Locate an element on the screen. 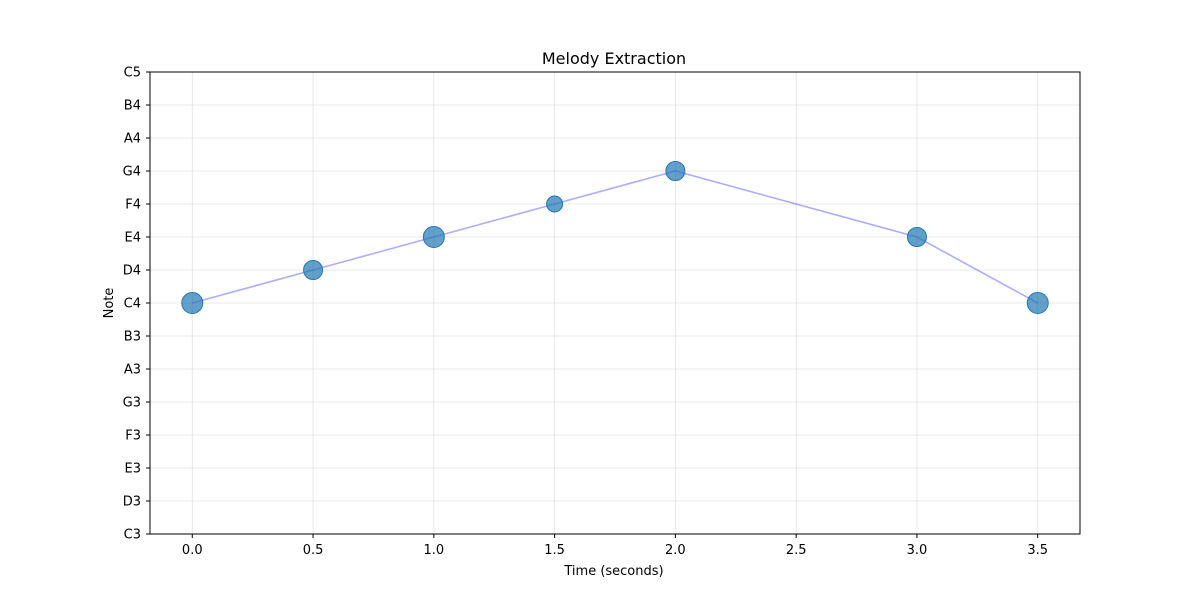 The width and height of the screenshot is (1200, 600). x-tick-label: 2.5 is located at coordinates (796, 550).